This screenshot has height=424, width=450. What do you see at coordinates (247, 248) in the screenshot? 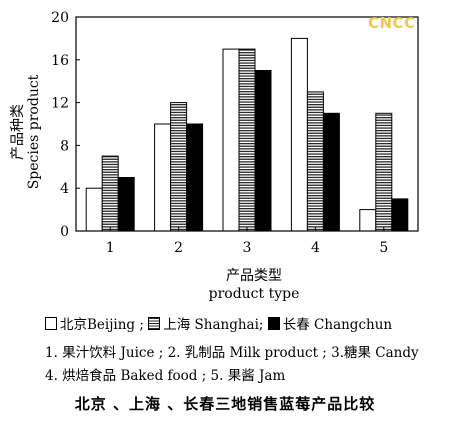
I see `x-tick-label-3: 3` at bounding box center [247, 248].